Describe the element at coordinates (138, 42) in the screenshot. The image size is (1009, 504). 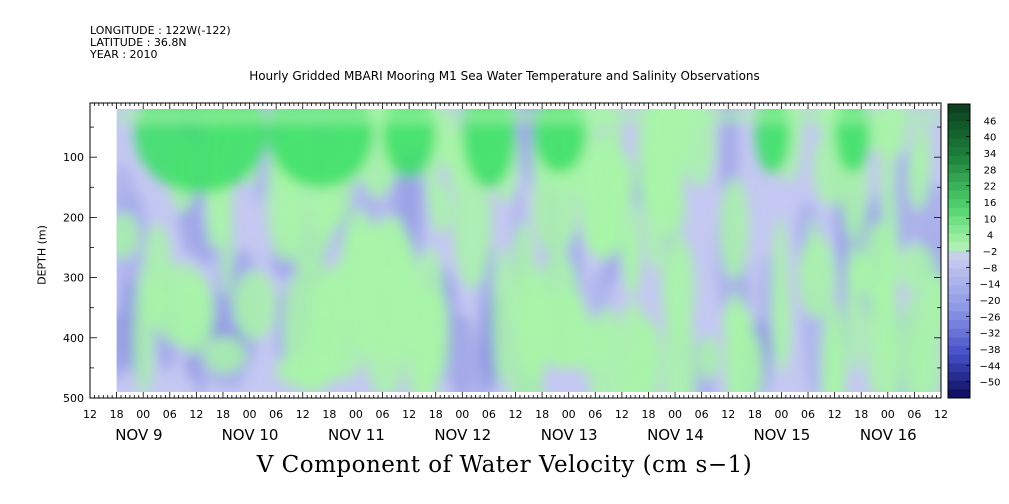
I see `latitude-label: LATITUDE : 36.8N` at that location.